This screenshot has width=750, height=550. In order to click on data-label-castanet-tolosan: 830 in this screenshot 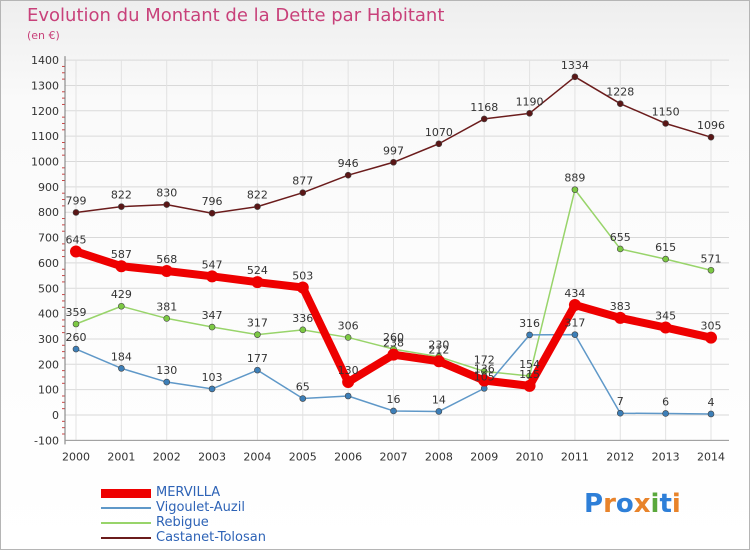, I will do `click(166, 193)`.